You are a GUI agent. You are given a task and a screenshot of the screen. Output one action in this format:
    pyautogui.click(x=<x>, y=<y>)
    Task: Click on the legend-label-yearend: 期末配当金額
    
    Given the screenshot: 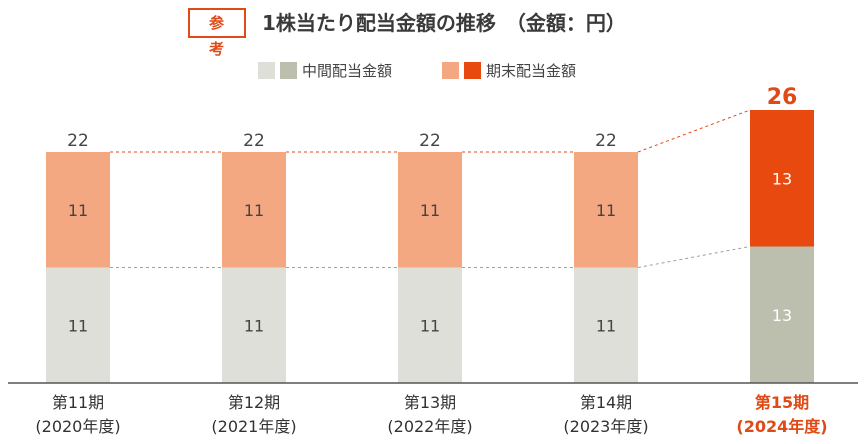 What is the action you would take?
    pyautogui.click(x=531, y=71)
    